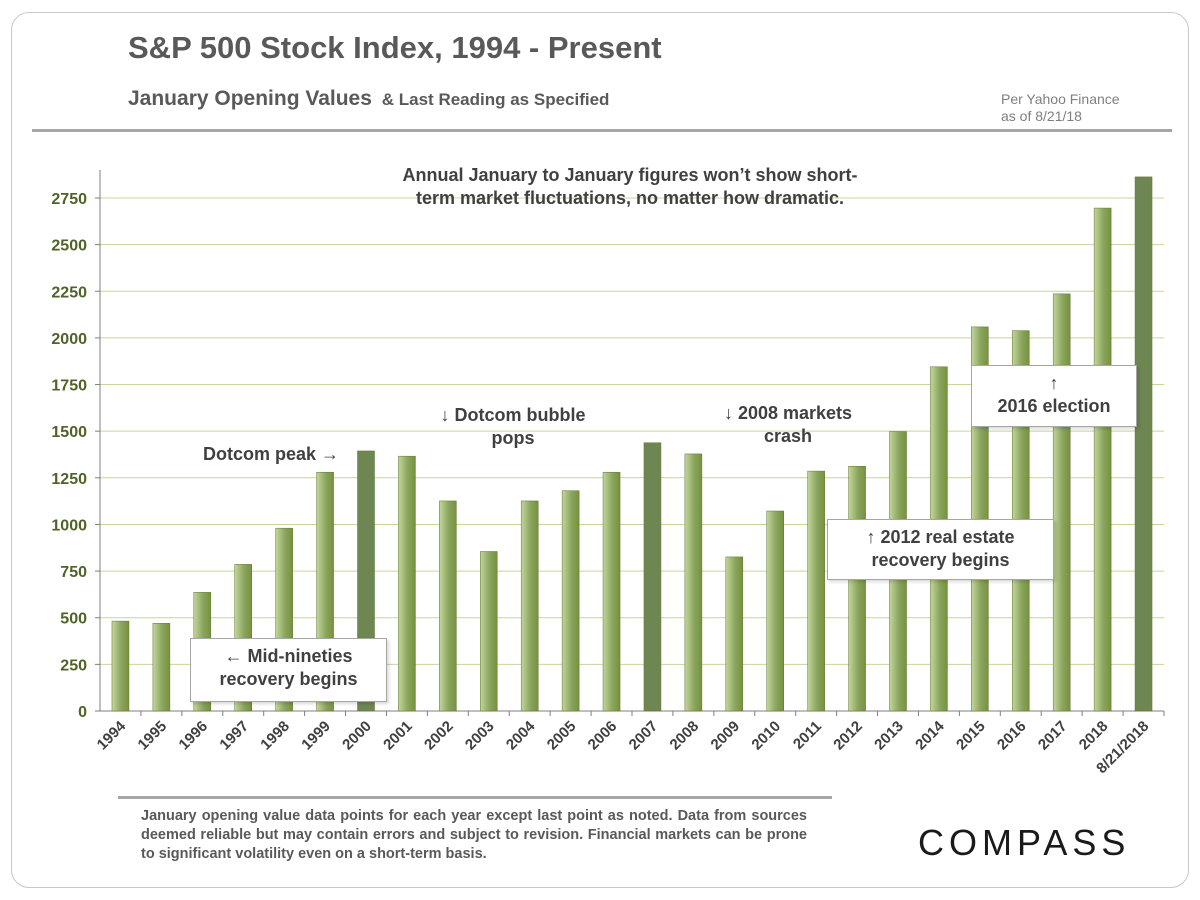 Image resolution: width=1200 pixels, height=900 pixels. Describe the element at coordinates (1053, 736) in the screenshot. I see `x-tick-label: 2017` at that location.